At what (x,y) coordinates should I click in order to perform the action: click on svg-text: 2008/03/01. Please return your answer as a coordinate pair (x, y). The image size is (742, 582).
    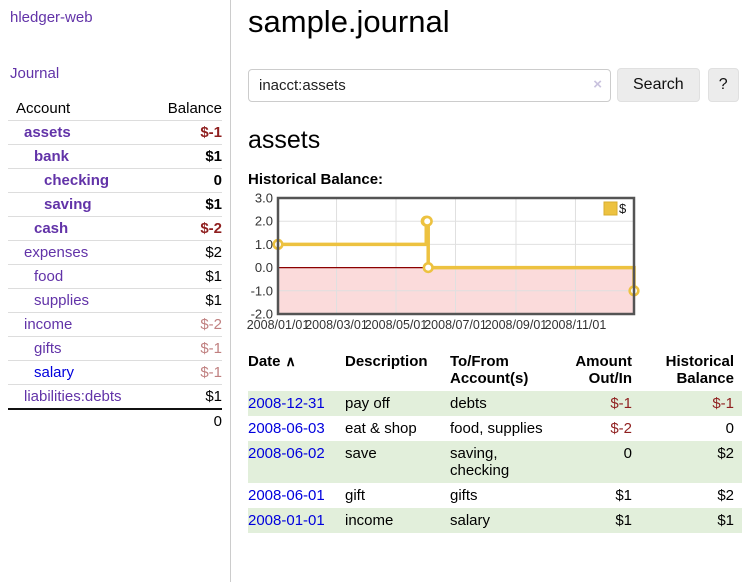
    Looking at the image, I should click on (336, 325).